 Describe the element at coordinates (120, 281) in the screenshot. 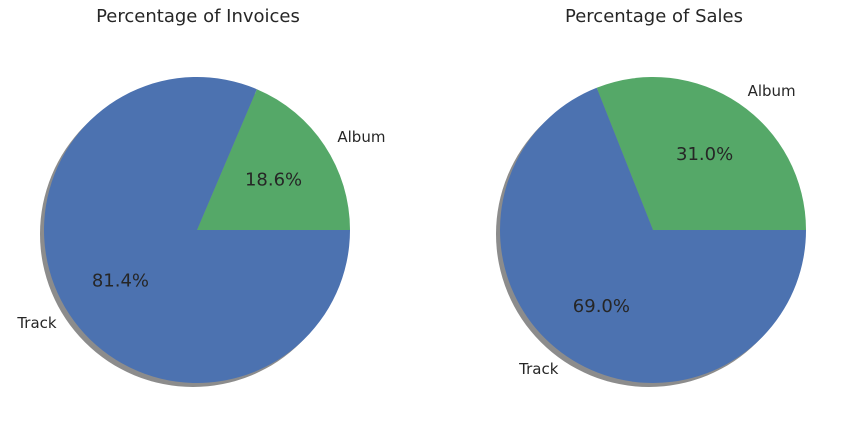

I see `slice-percent-track: 81.4%` at that location.